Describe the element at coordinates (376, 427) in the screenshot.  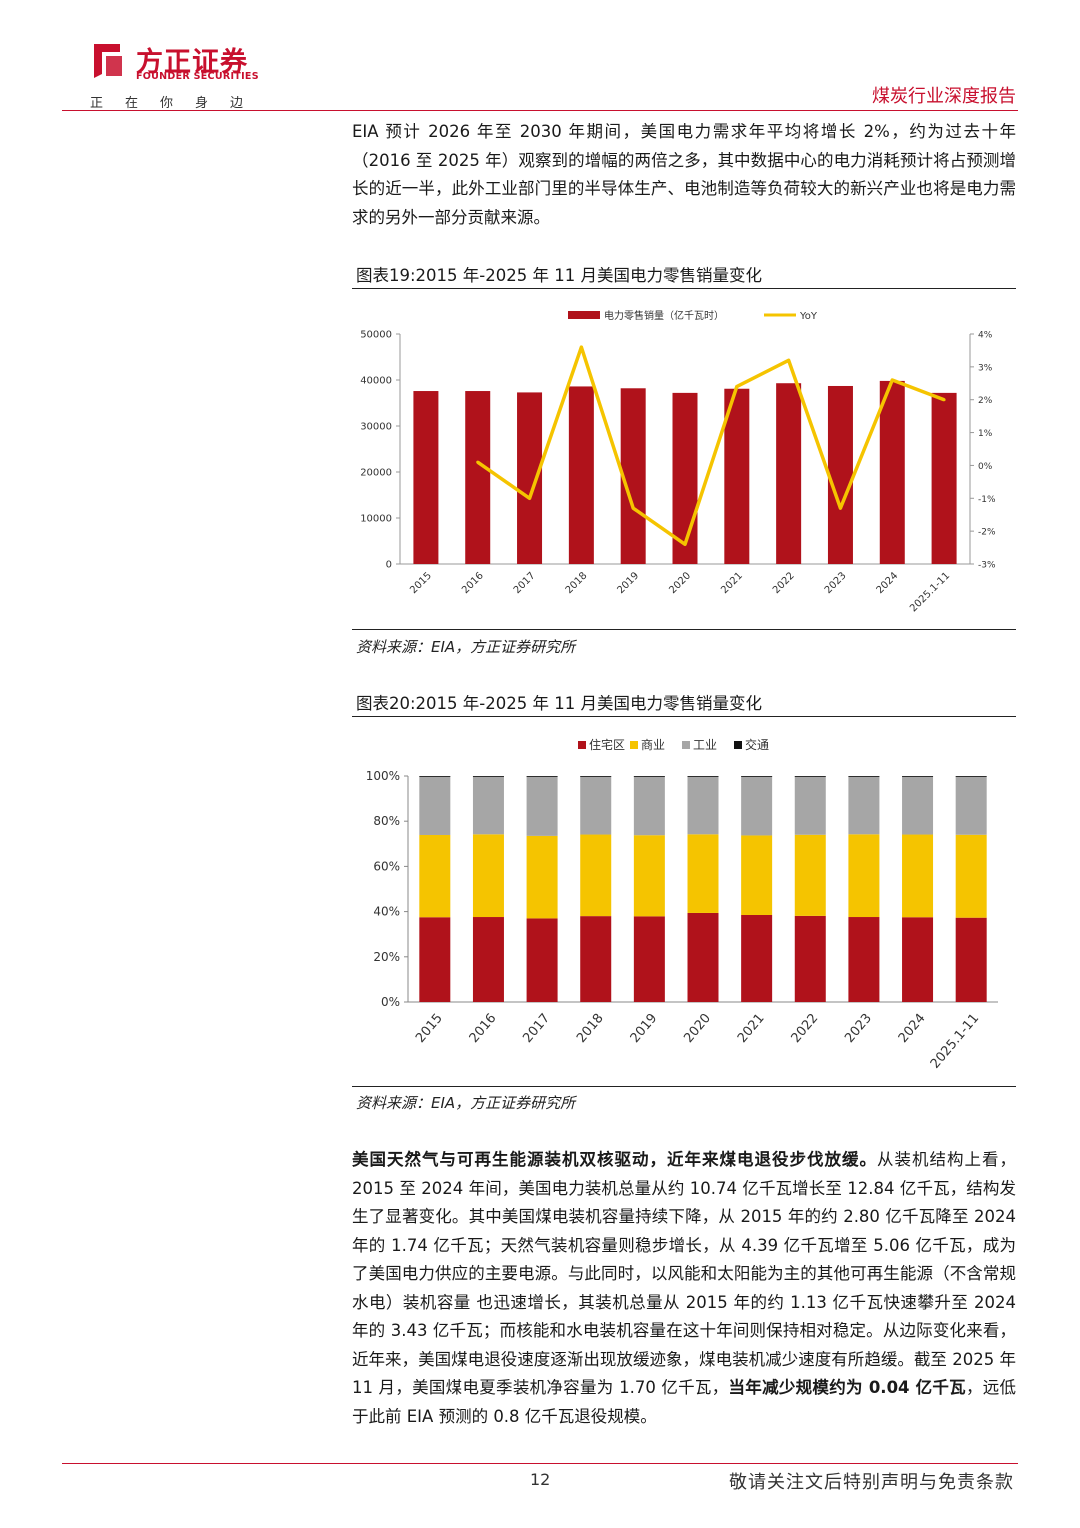
I see `chart1-left-tick-label: 30000` at that location.